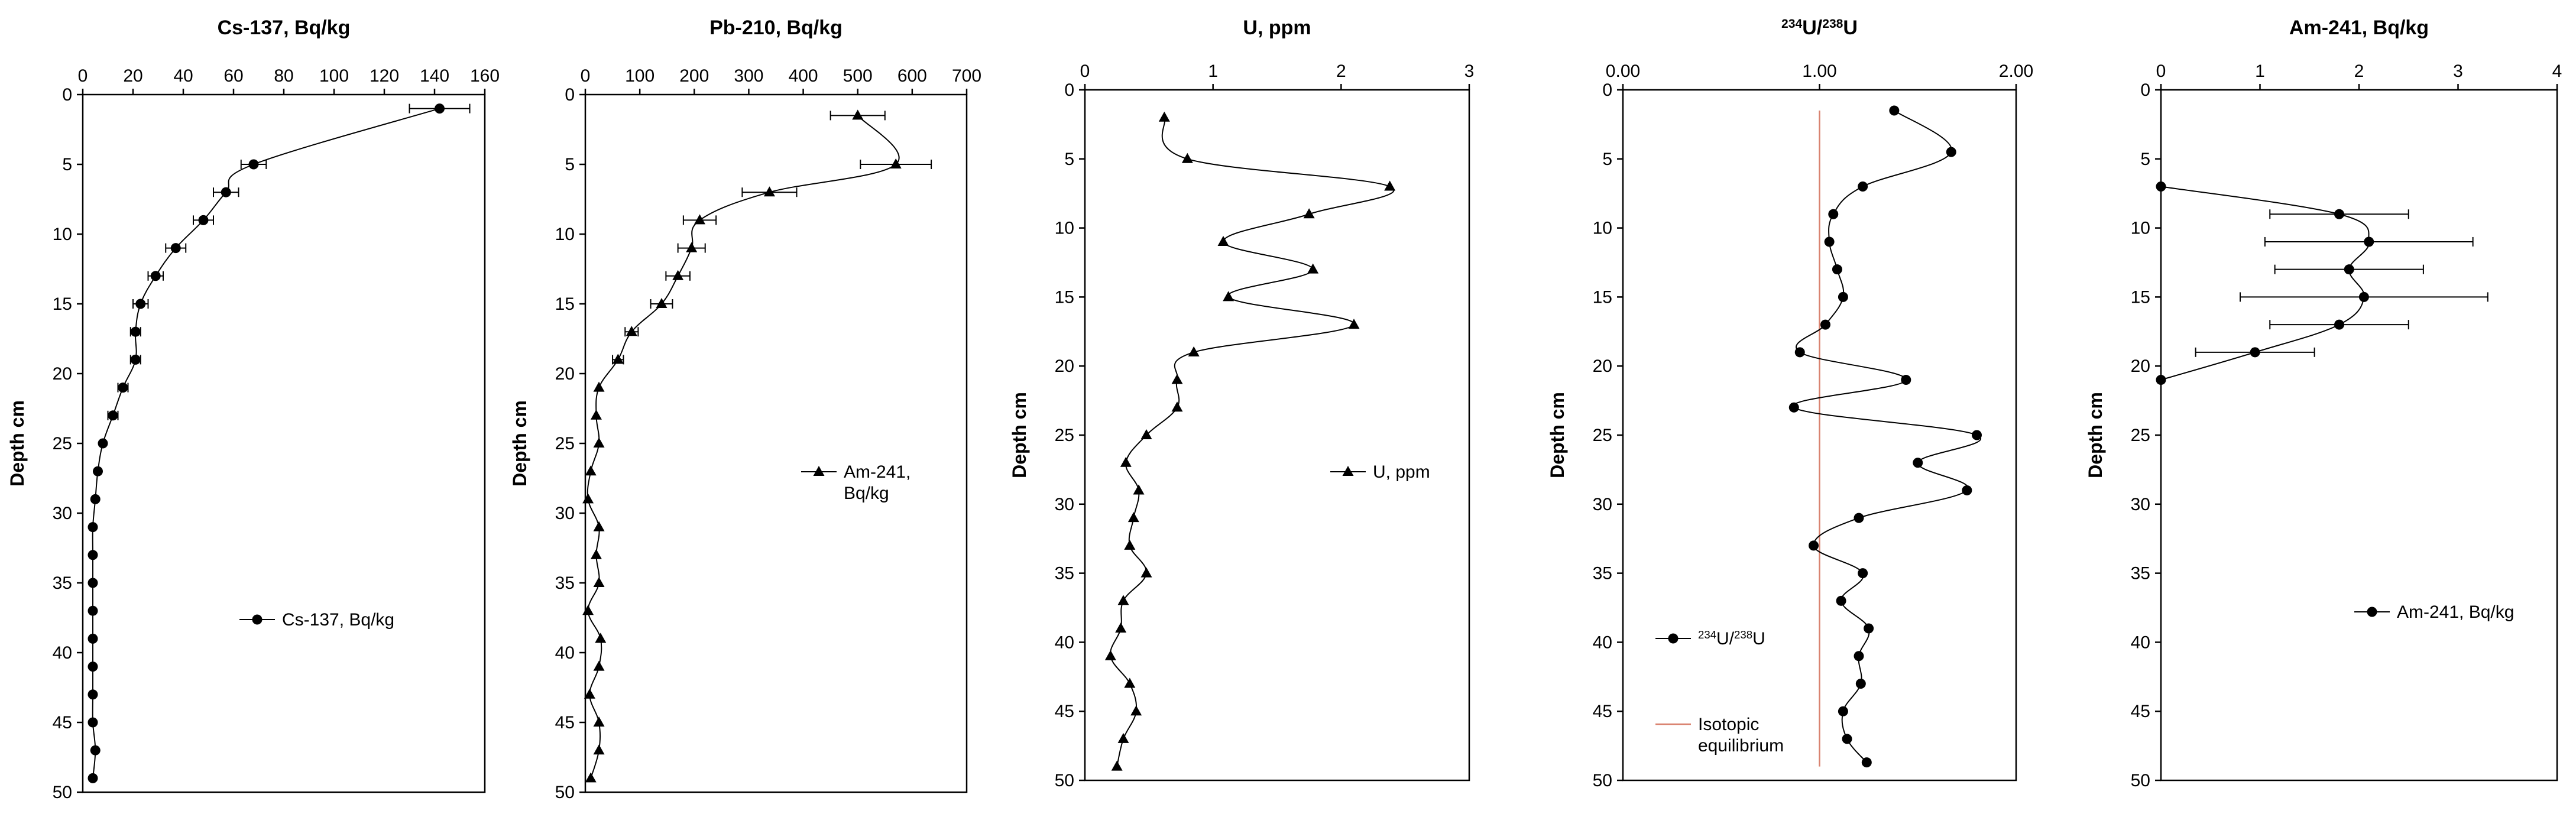 This screenshot has width=2576, height=817. I want to click on x-tick-label: 600, so click(912, 76).